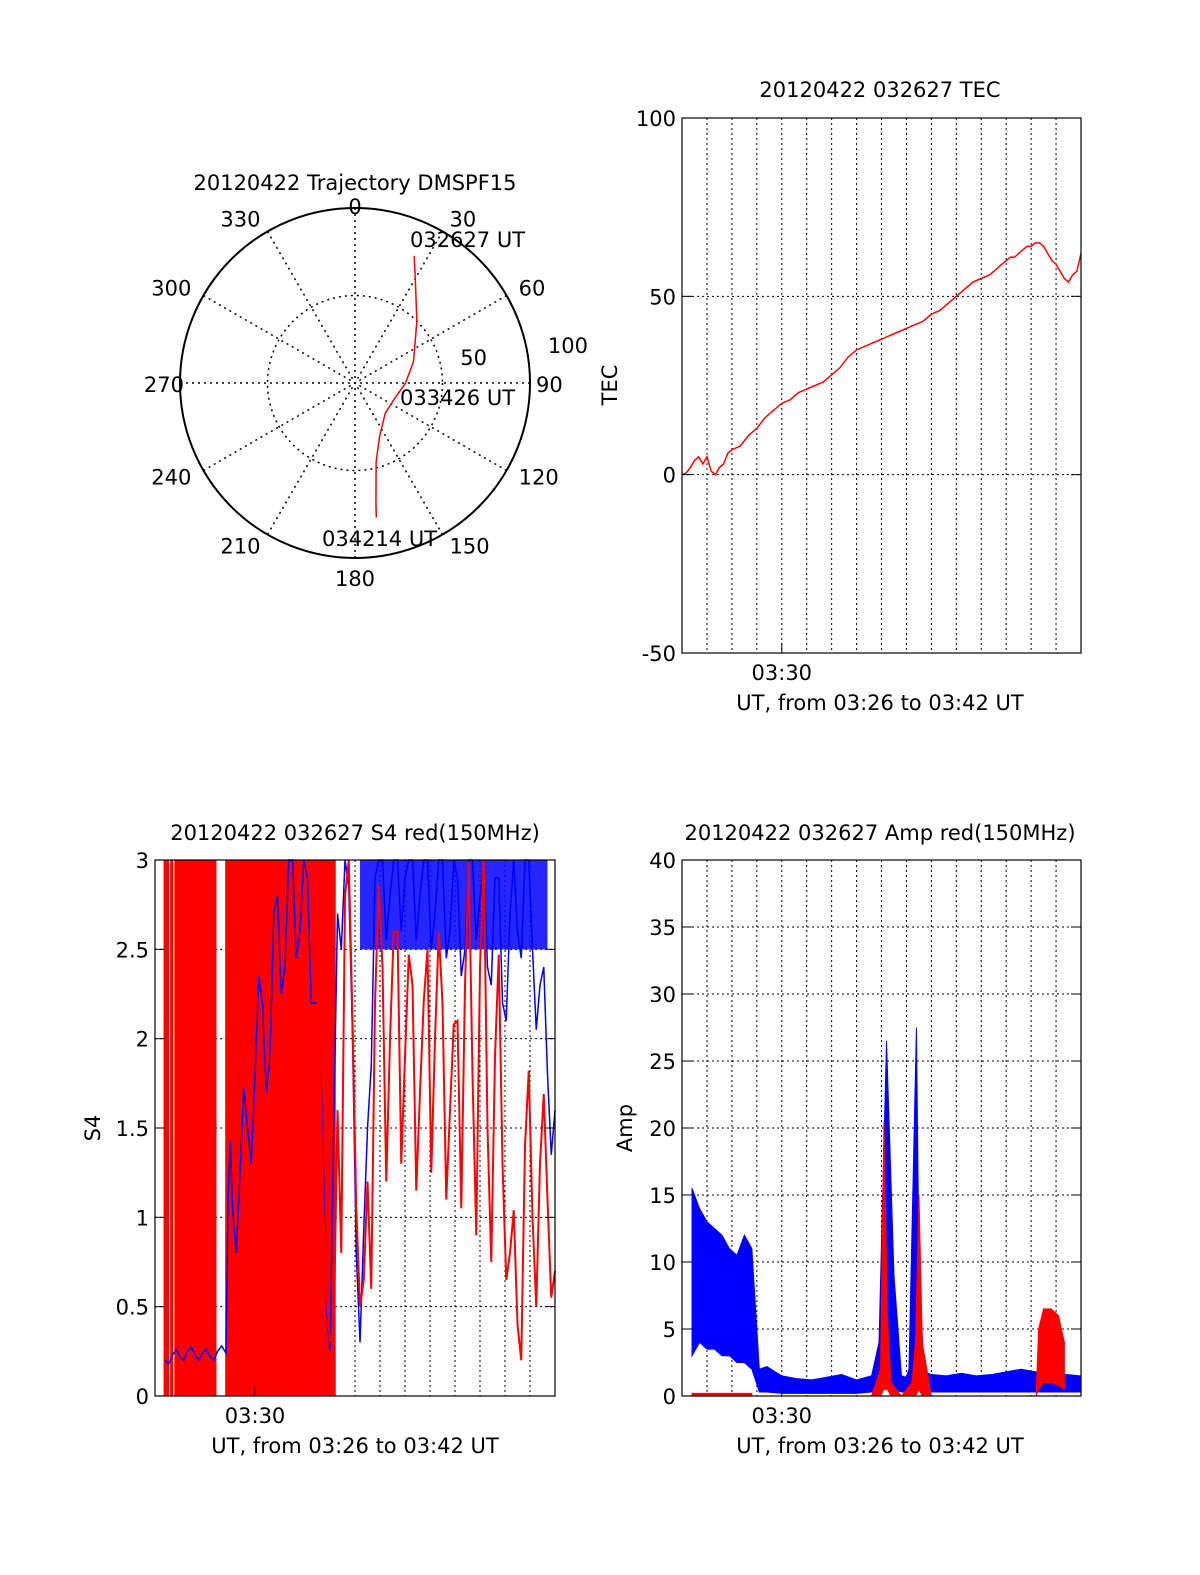  Describe the element at coordinates (662, 995) in the screenshot. I see `y-tick-label: 30` at that location.